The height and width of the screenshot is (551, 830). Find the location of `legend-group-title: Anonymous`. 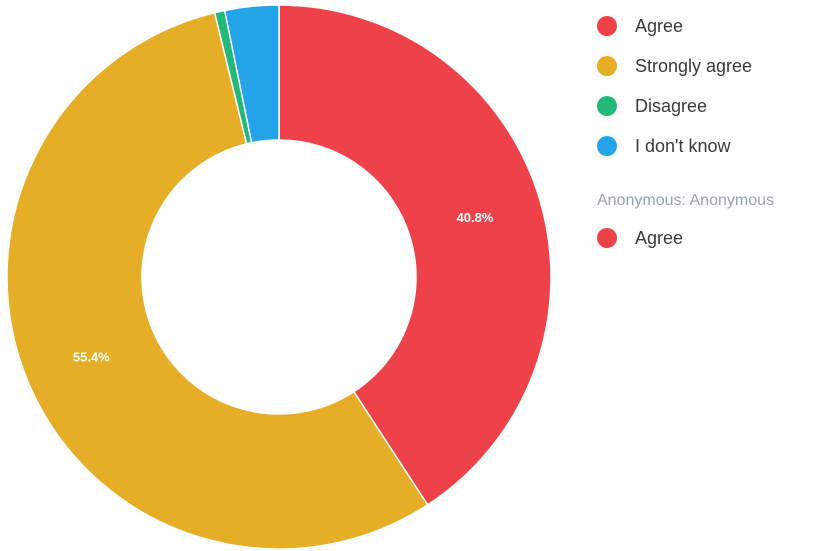

legend-group-title: Anonymous is located at coordinates (685, 200).